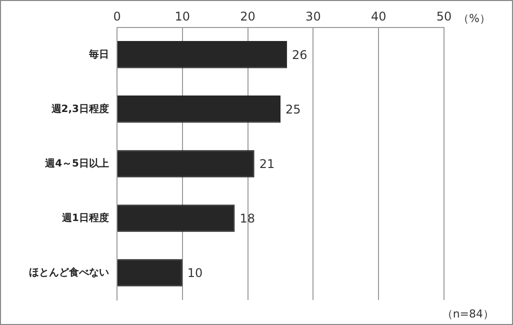 The width and height of the screenshot is (513, 325). Describe the element at coordinates (468, 313) in the screenshot. I see `text: （n=84）` at that location.